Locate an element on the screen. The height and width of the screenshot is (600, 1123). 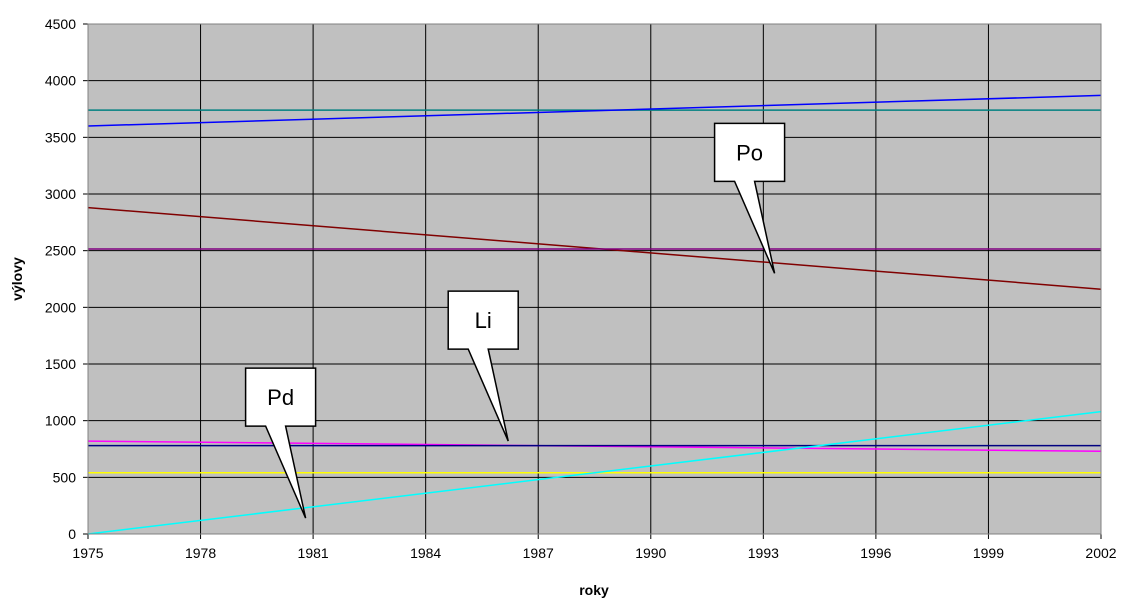
y-tick-label: 4500 is located at coordinates (60, 24).